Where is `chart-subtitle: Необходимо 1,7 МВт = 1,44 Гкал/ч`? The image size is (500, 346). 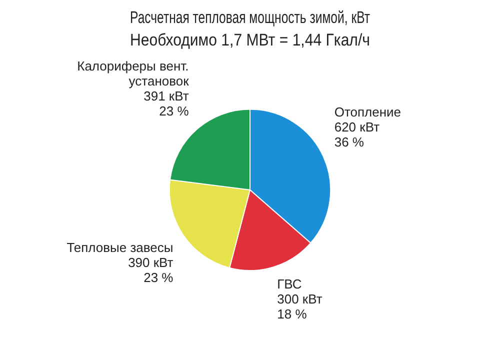 chart-subtitle: Необходимо 1,7 МВт = 1,44 Гкал/ч is located at coordinates (250, 40).